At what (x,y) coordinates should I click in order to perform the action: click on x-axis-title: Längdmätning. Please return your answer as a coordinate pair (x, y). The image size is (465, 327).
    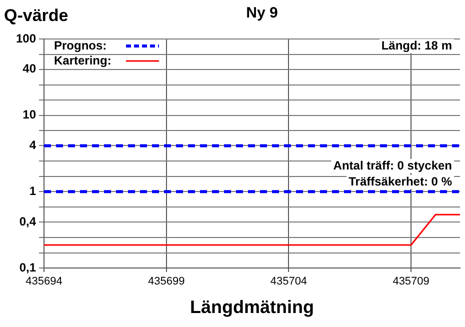
    Looking at the image, I should click on (252, 307).